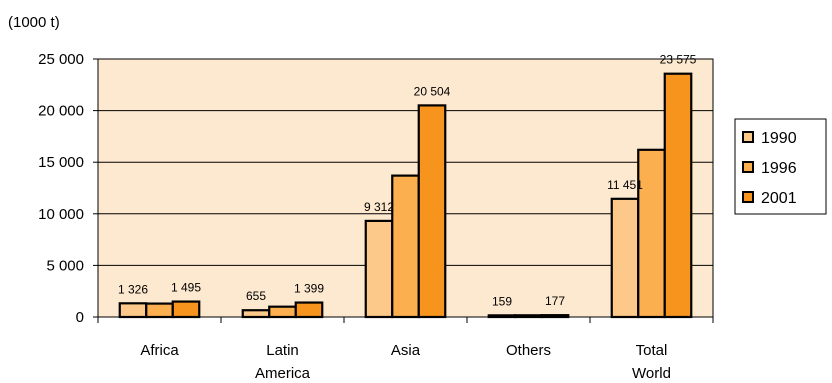 The width and height of the screenshot is (832, 383). What do you see at coordinates (779, 198) in the screenshot?
I see `legend-label-2001: 2001` at bounding box center [779, 198].